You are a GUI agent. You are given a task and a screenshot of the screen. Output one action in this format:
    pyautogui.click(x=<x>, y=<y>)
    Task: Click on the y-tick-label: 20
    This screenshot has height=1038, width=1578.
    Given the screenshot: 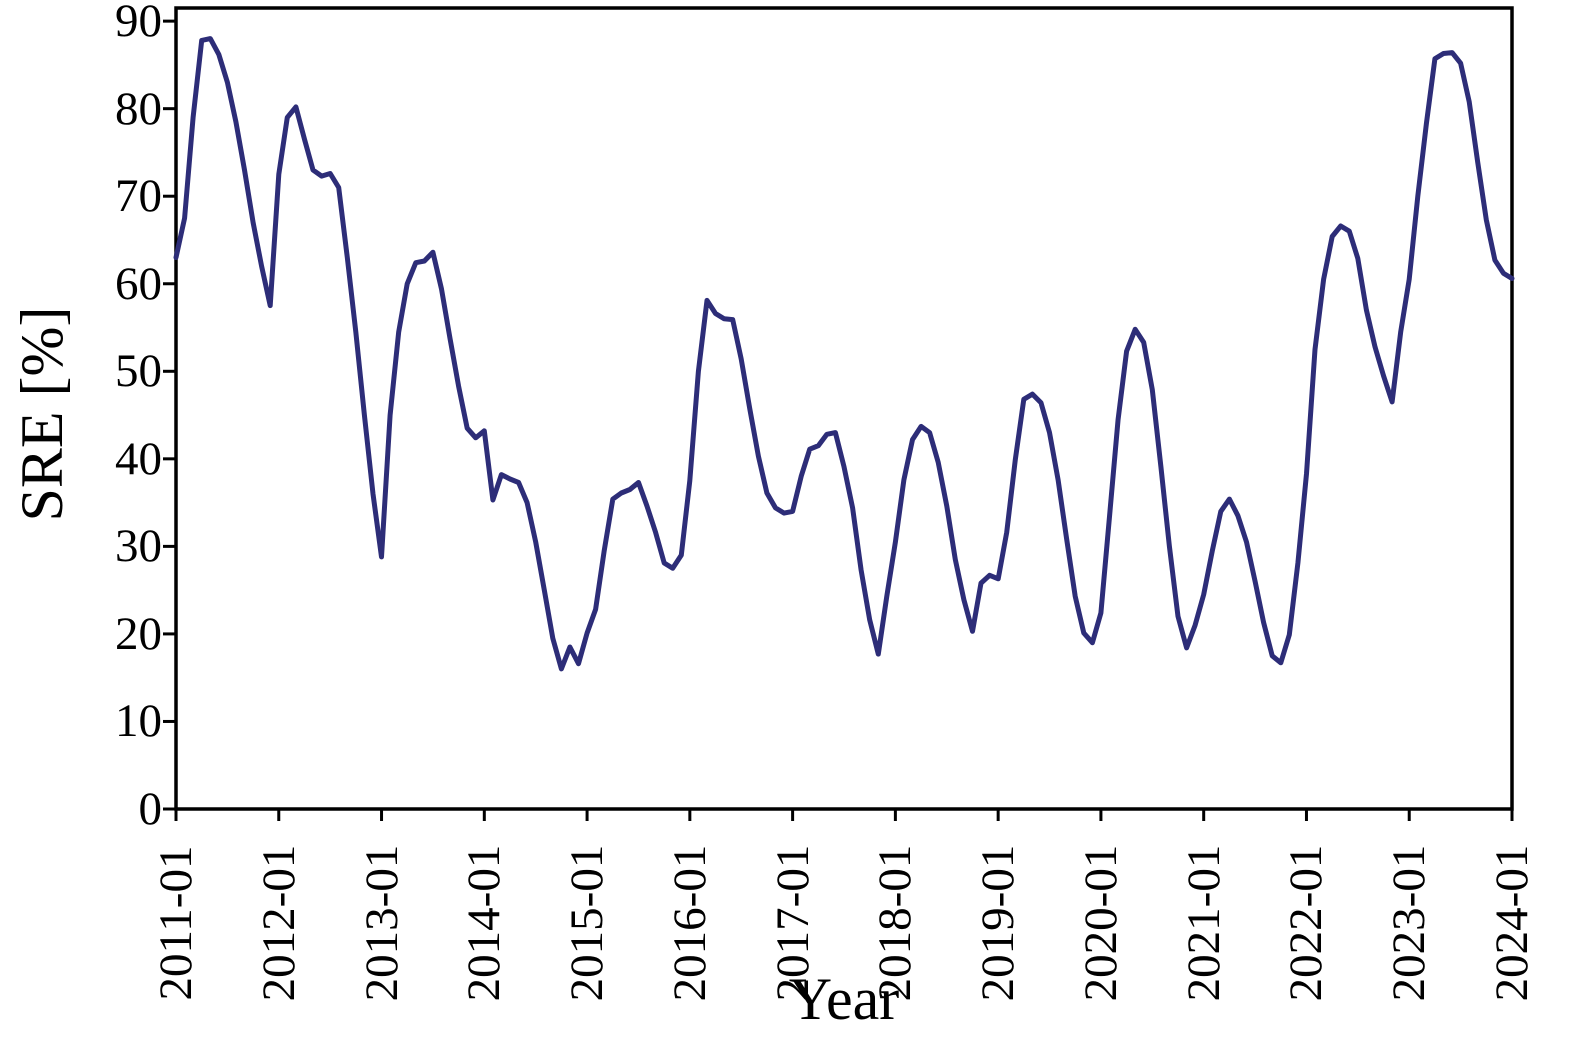 What is the action you would take?
    pyautogui.click(x=138, y=633)
    